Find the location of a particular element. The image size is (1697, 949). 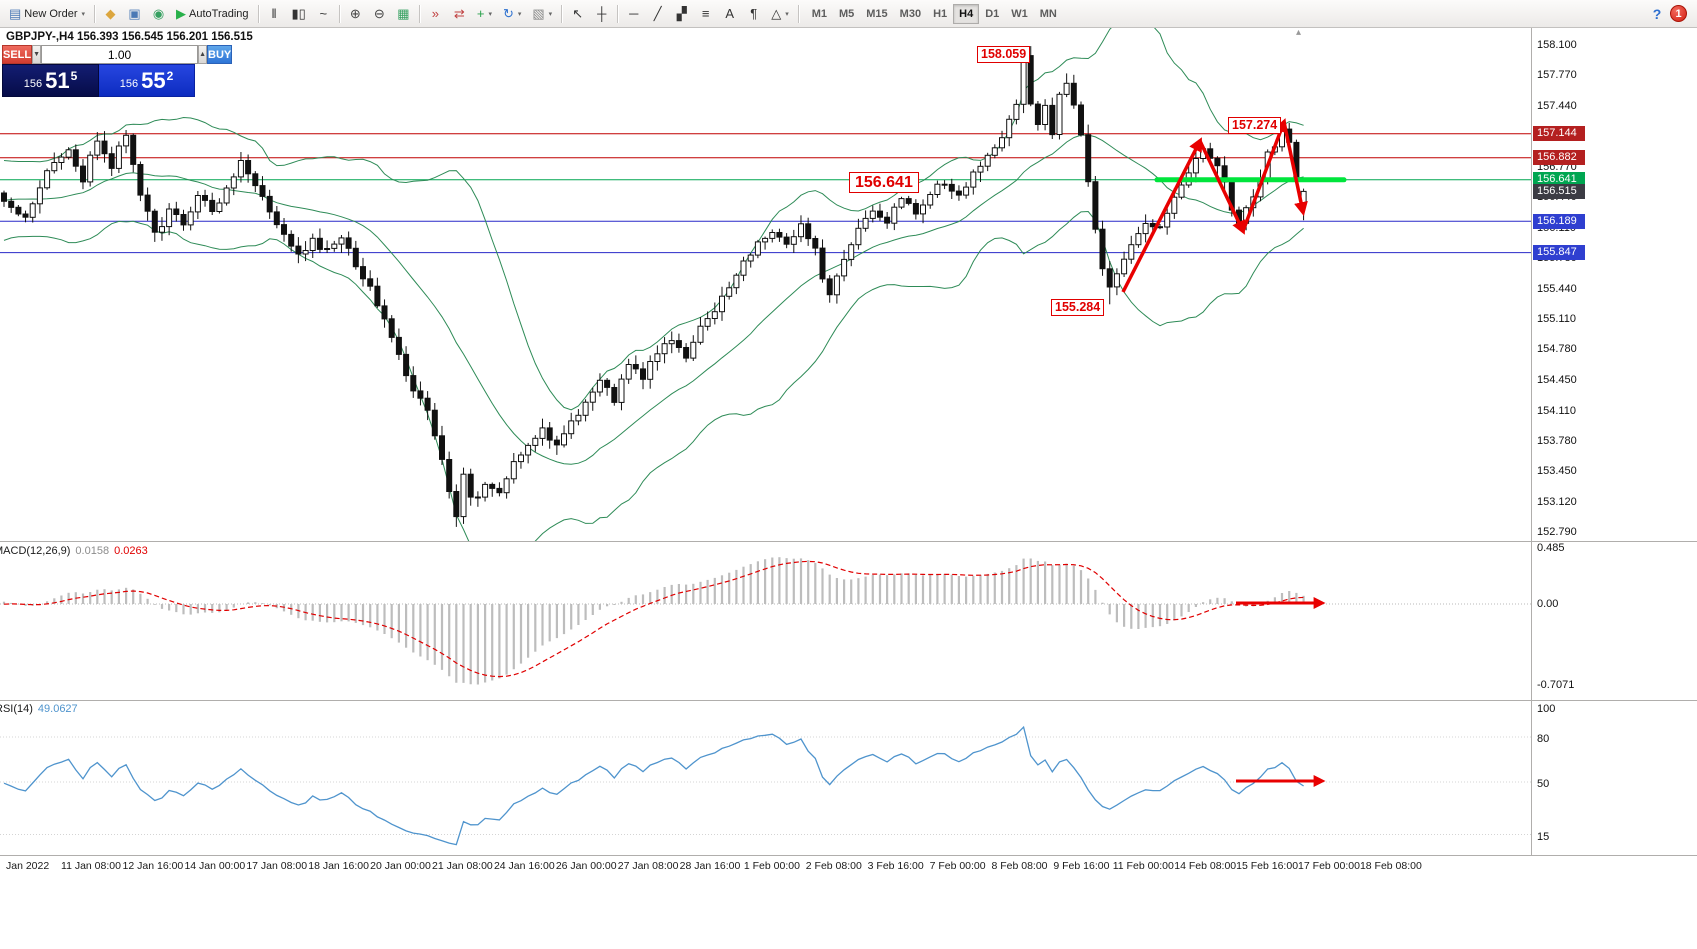

metaeditor-button: ◆ is located at coordinates (110, 14).